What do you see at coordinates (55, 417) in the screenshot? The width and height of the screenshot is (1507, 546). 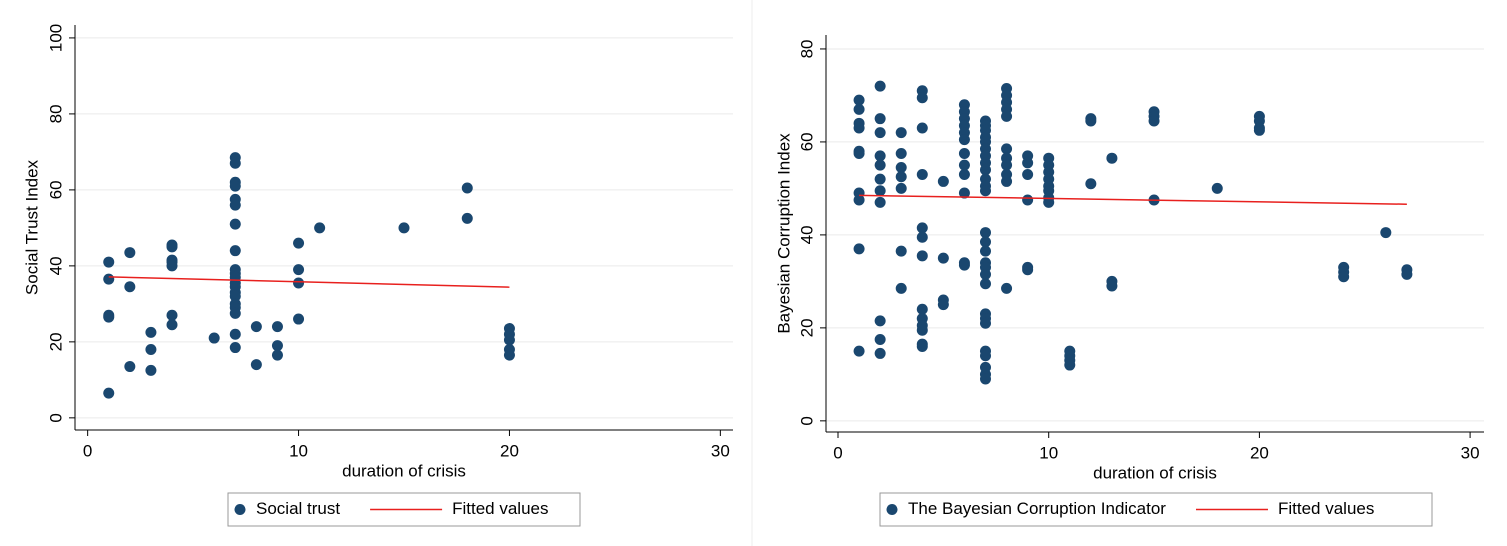 I see `y-tick-label: 0` at bounding box center [55, 417].